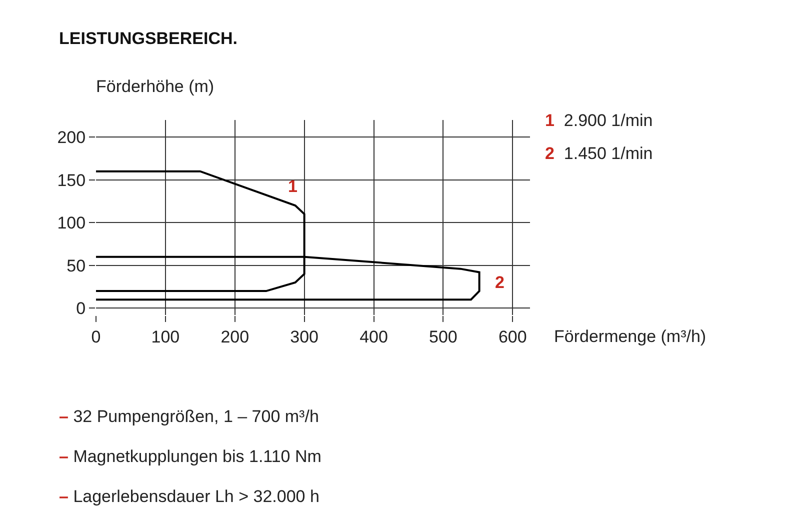  Describe the element at coordinates (443, 336) in the screenshot. I see `x-tick-label: 500` at that location.